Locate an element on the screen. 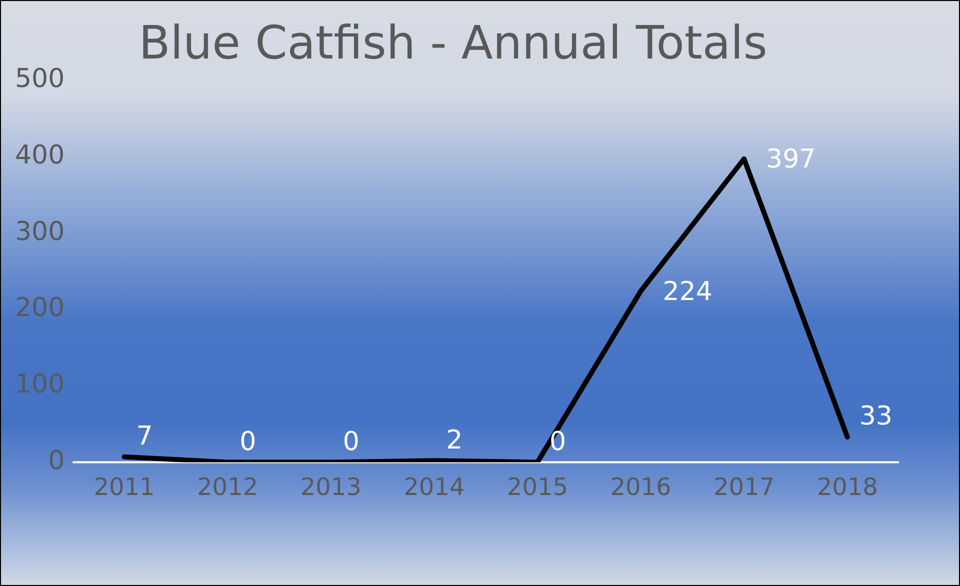 This screenshot has width=960, height=586. x-tick-label: 2013 is located at coordinates (331, 486).